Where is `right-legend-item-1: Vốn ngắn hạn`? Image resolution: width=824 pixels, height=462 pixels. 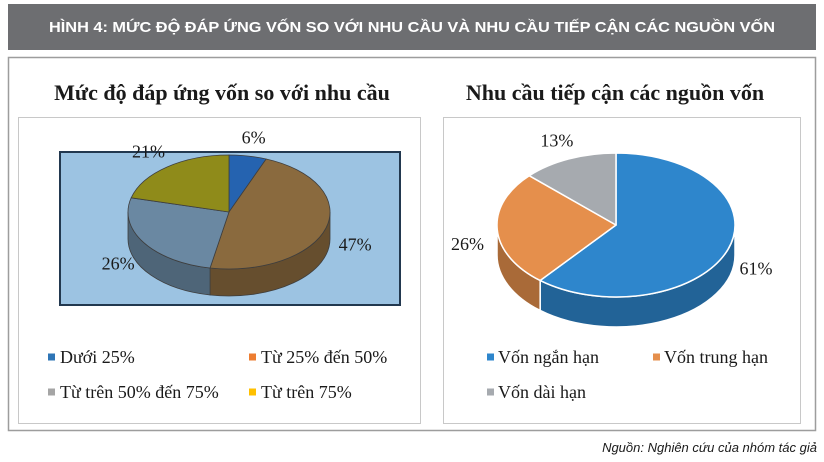
right-legend-item-1: Vốn ngắn hạn is located at coordinates (543, 357).